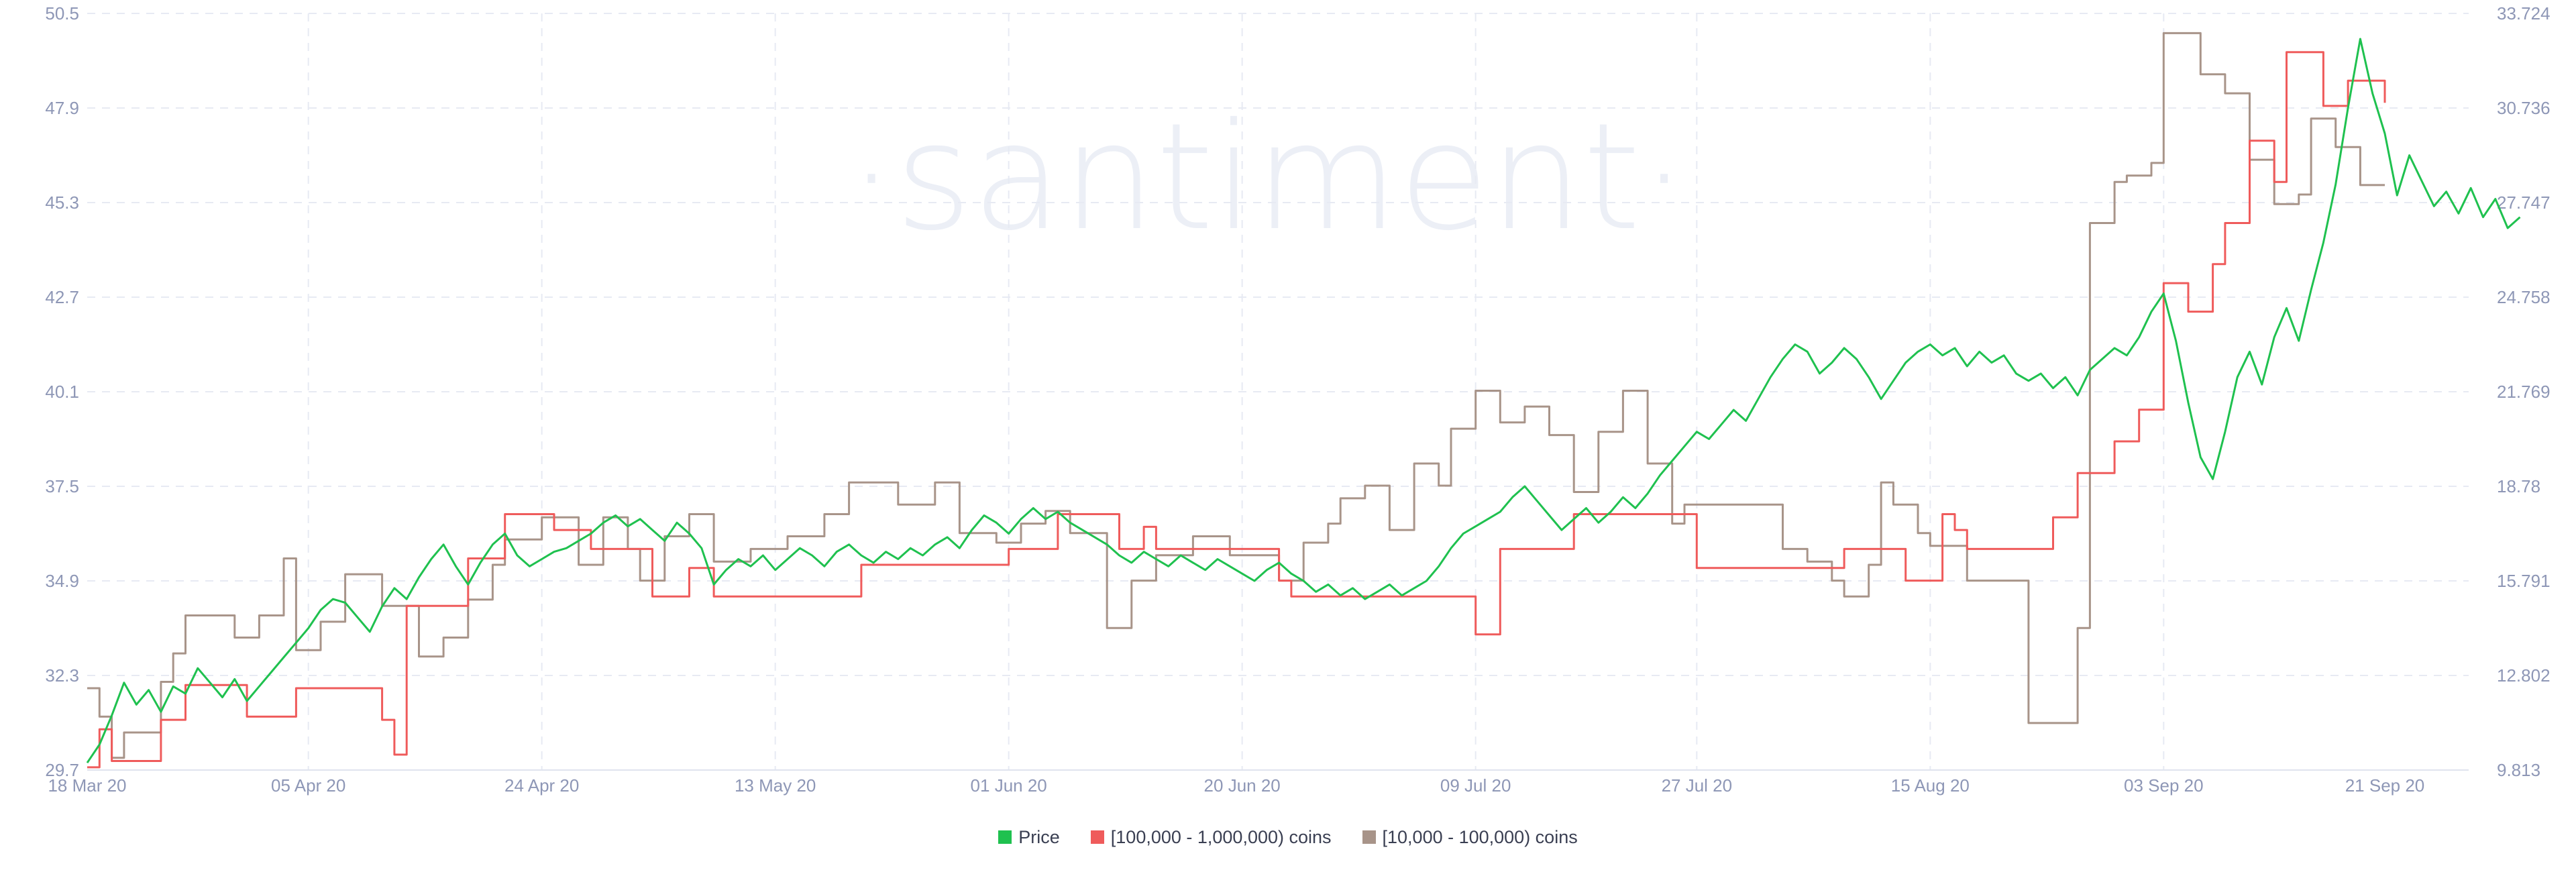 Image resolution: width=2576 pixels, height=872 pixels. What do you see at coordinates (1475, 785) in the screenshot?
I see `x-tick-label: 09 Jul 20` at bounding box center [1475, 785].